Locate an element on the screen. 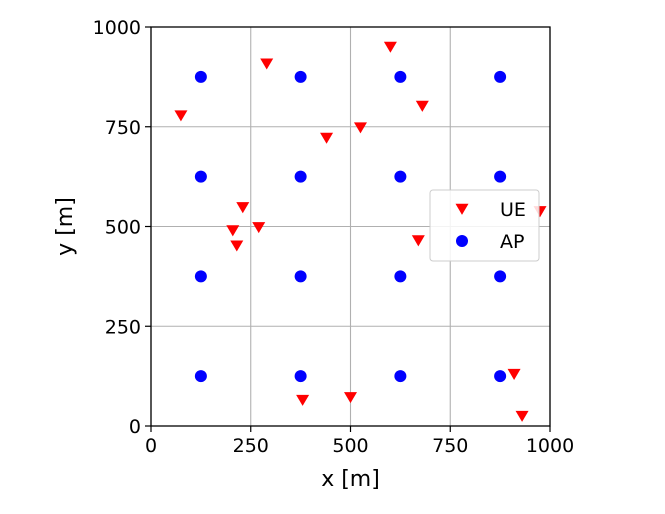 Image resolution: width=665 pixels, height=514 pixels. y-axis-title: y [m] is located at coordinates (65, 226).